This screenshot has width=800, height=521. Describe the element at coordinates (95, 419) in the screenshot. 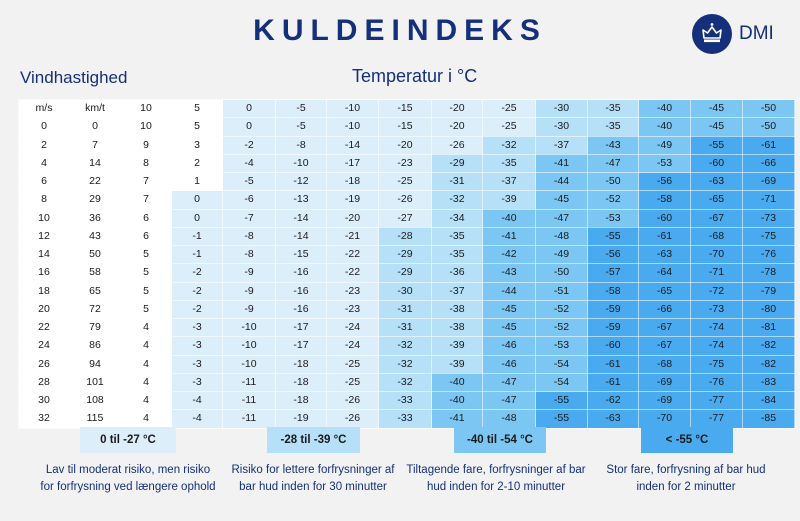

I see `table-cell: 115` at that location.